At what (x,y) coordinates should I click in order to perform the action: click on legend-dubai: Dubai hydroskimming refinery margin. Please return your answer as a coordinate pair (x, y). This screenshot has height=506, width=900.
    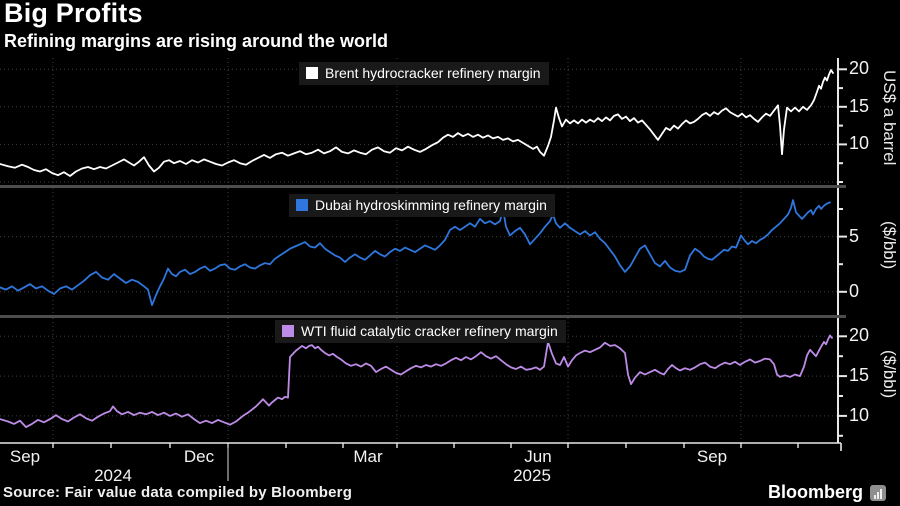
    Looking at the image, I should click on (422, 205).